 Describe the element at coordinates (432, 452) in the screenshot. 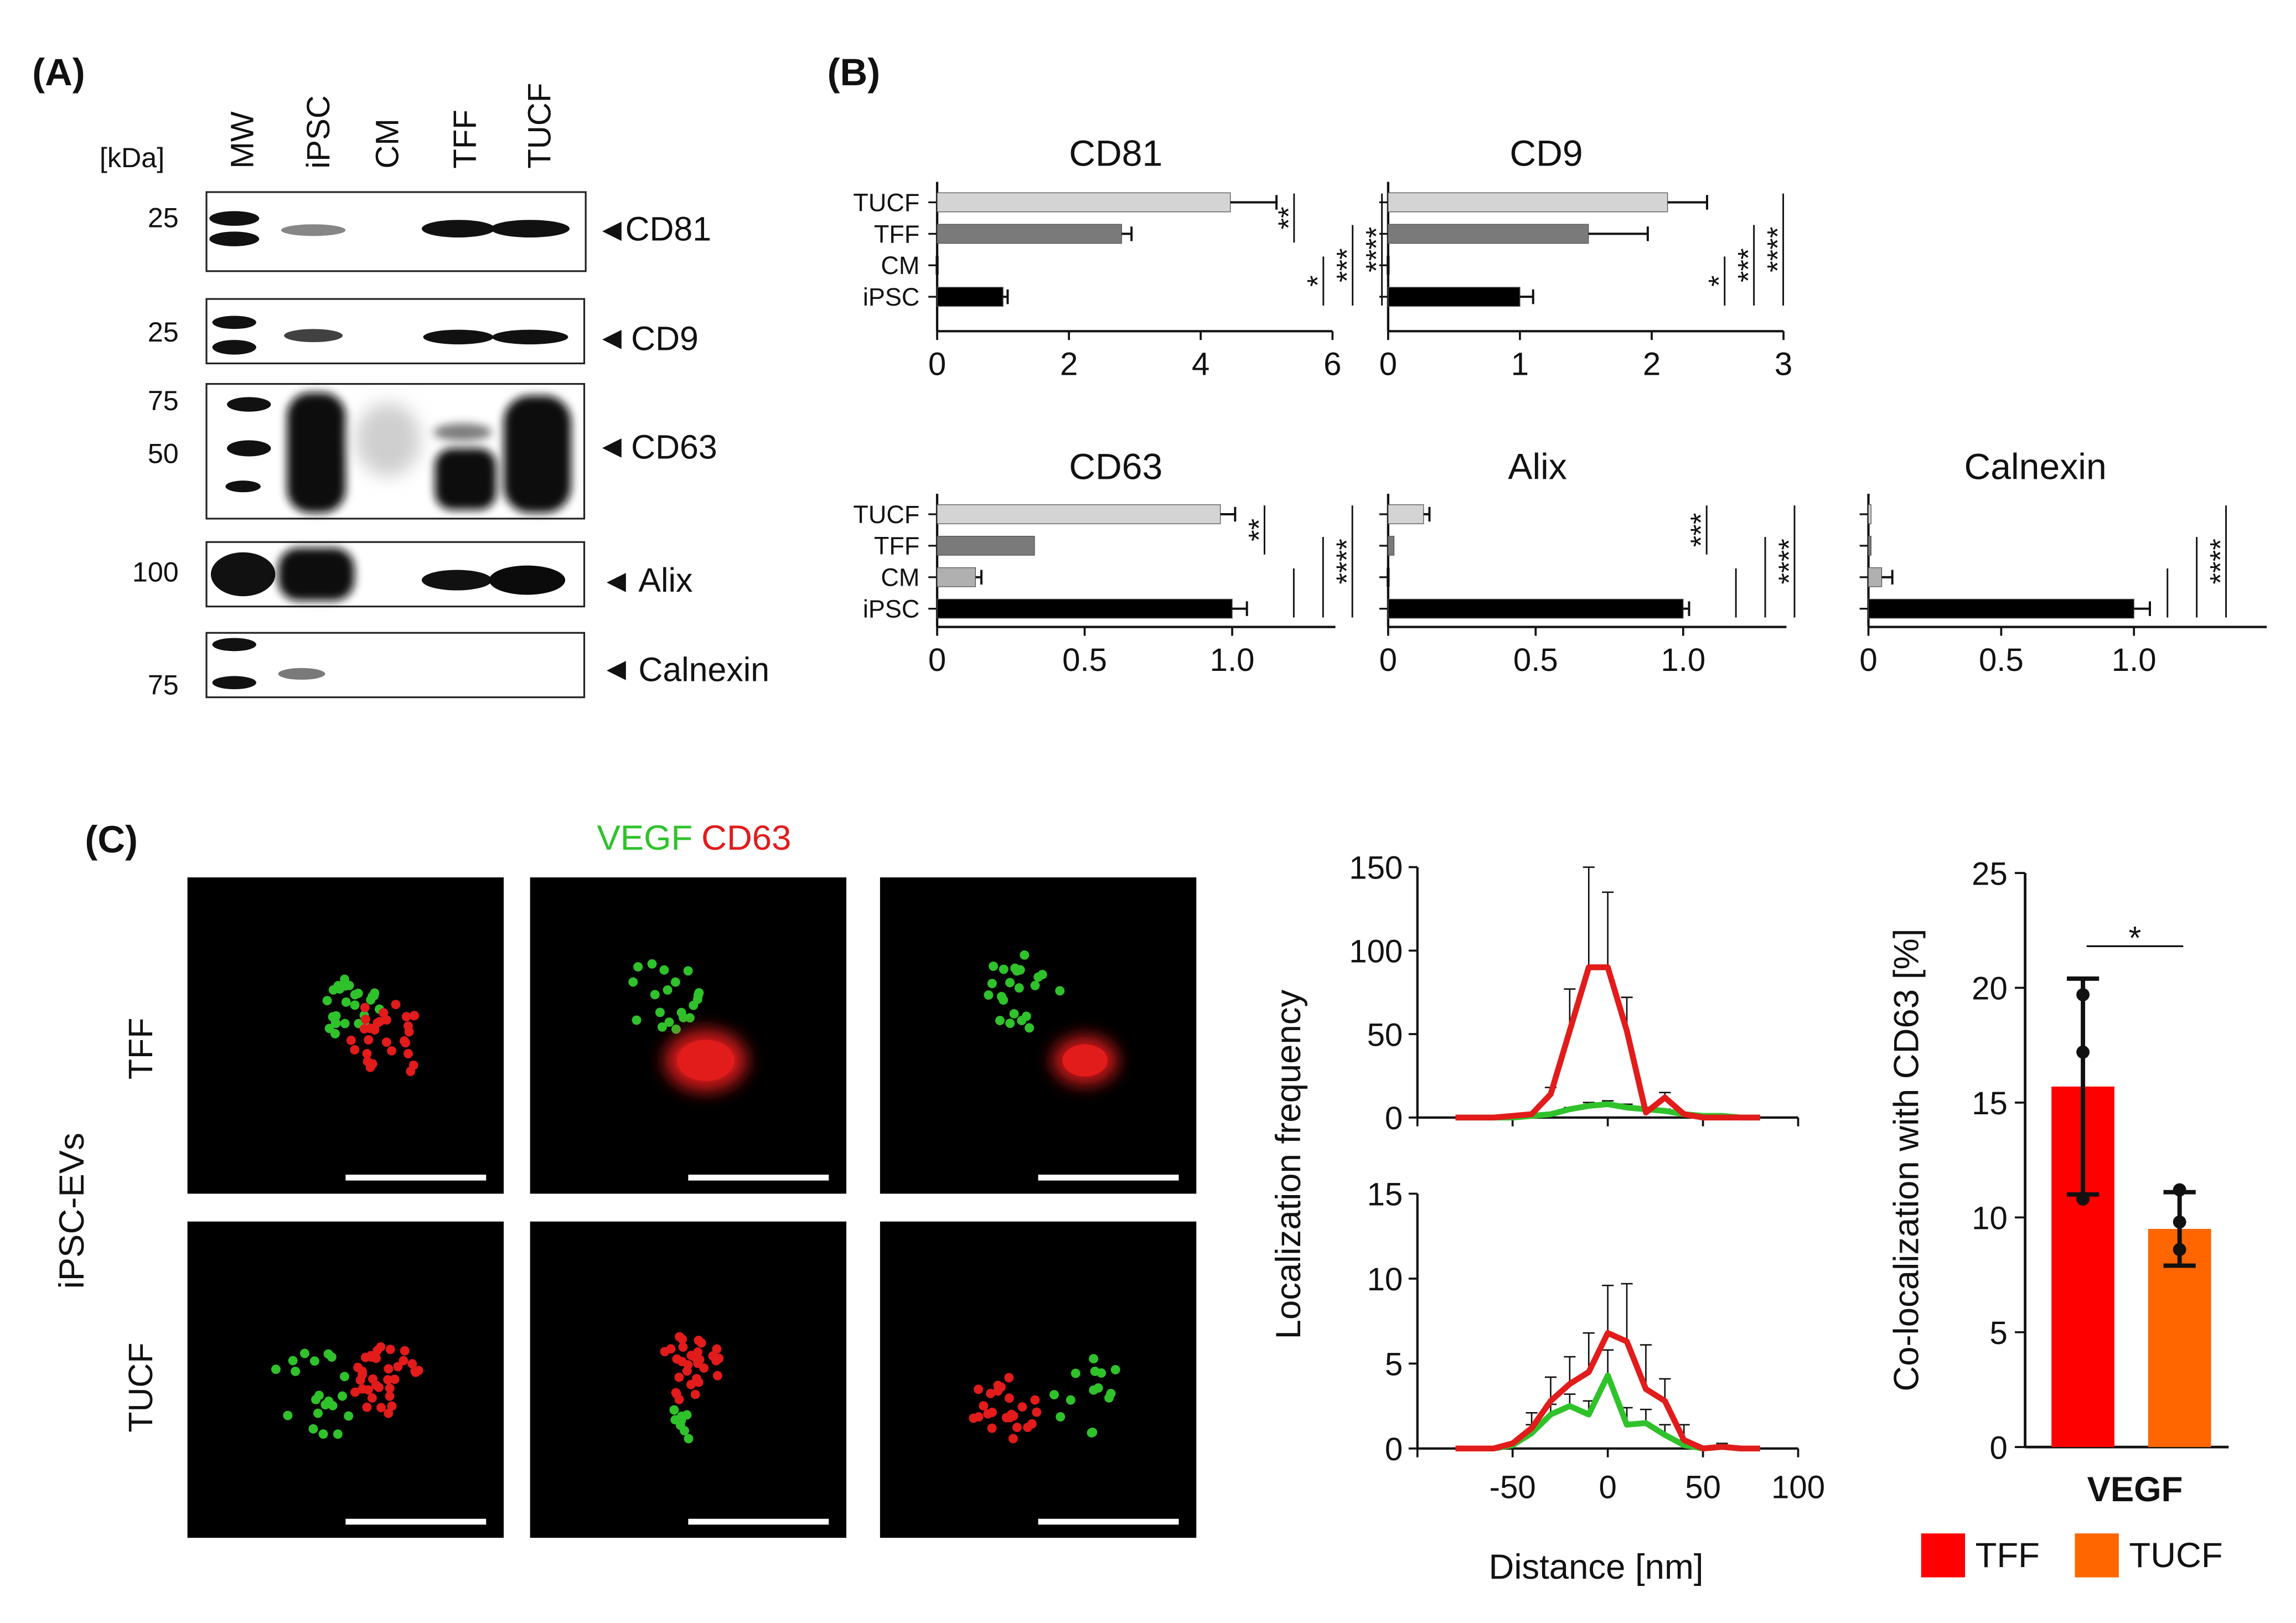

I see `blot-cd63: 75 50 ◄ CD63` at that location.